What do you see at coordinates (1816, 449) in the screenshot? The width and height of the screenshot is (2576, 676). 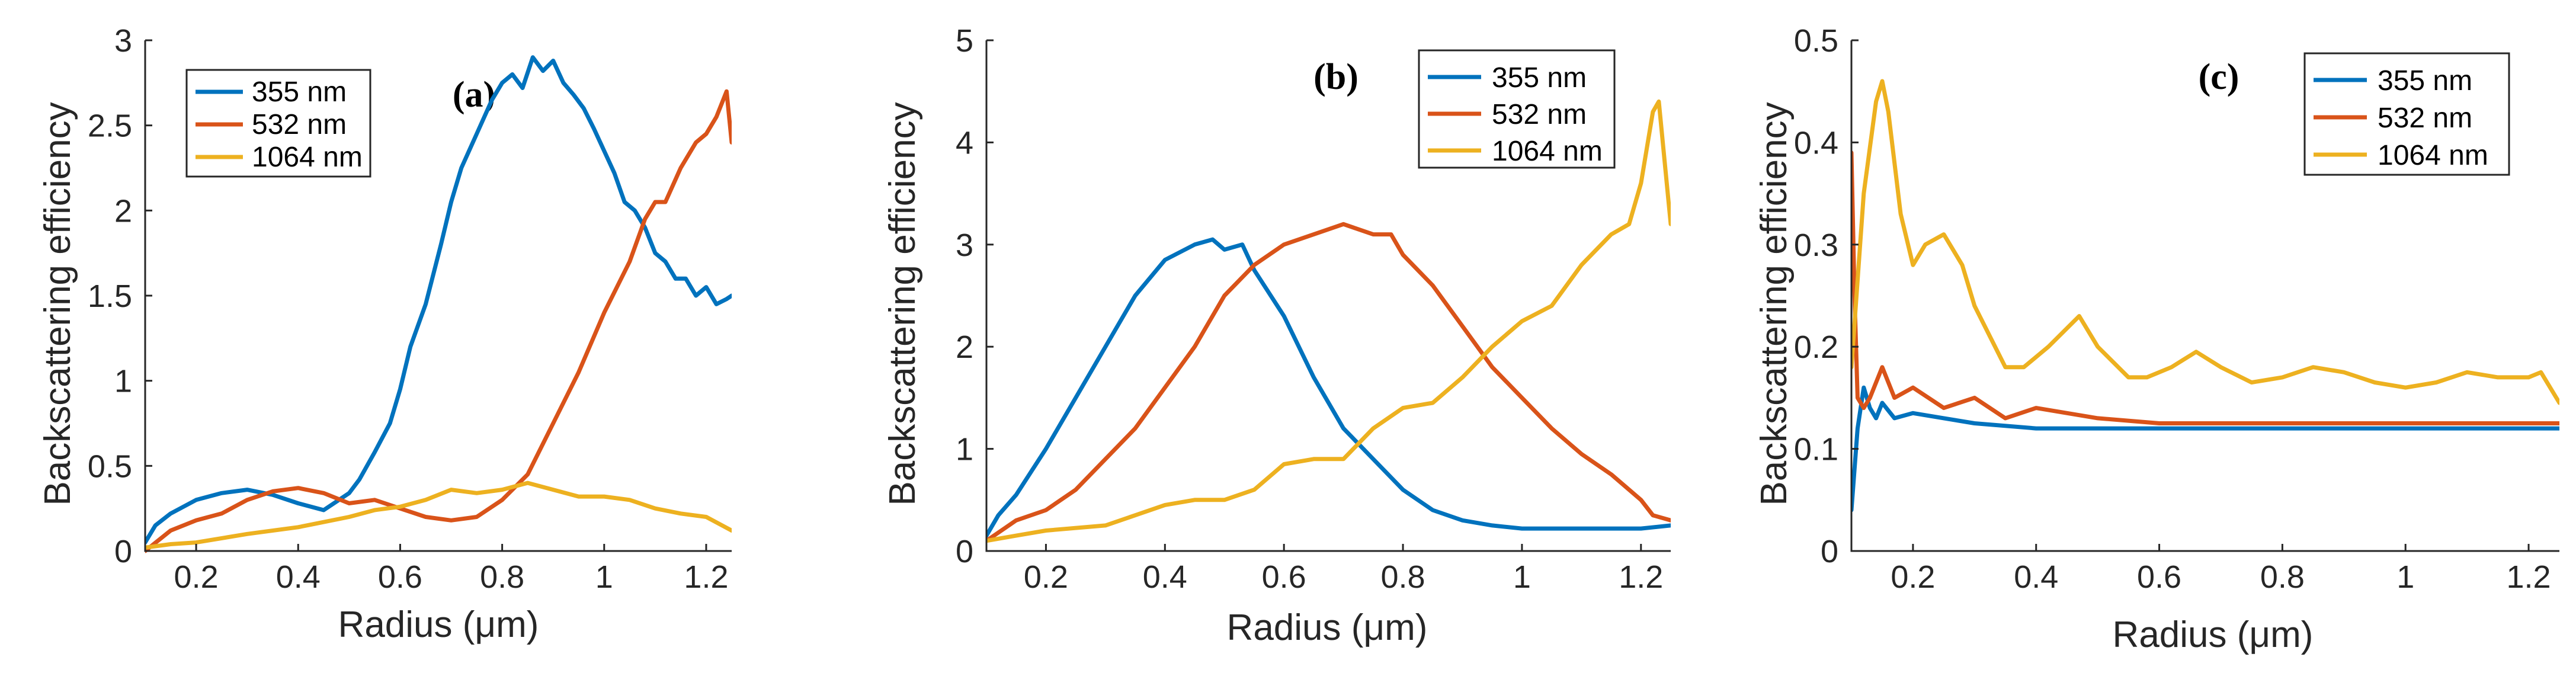 I see `y-tick-label: 0.1` at bounding box center [1816, 449].